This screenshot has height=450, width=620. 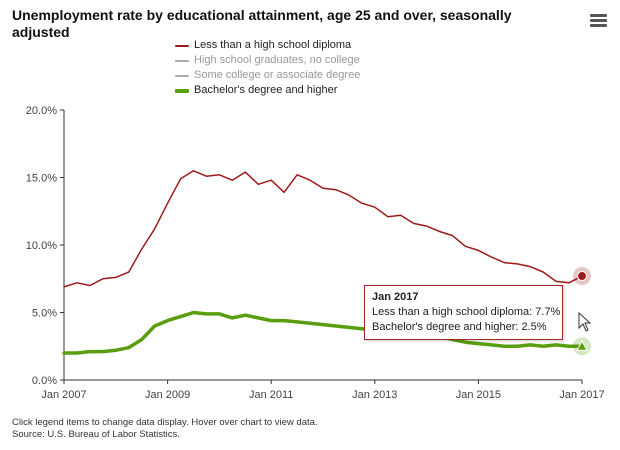 What do you see at coordinates (459, 327) in the screenshot?
I see `tooltip-line-2: Bachelor's degree and higher: 2.5%` at bounding box center [459, 327].